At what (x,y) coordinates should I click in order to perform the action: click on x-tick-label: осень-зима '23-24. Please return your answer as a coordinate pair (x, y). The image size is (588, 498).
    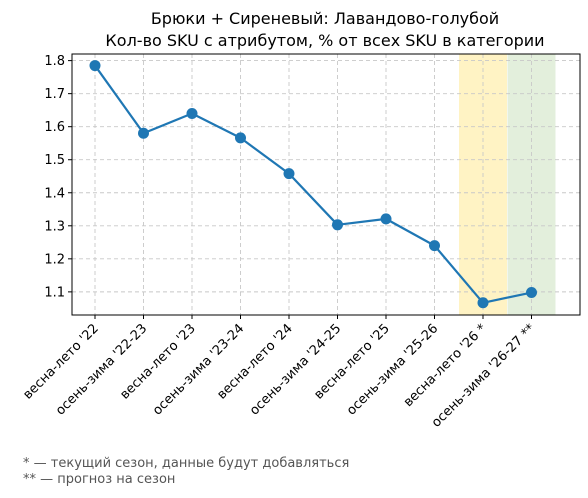
    Looking at the image, I should click on (198, 369).